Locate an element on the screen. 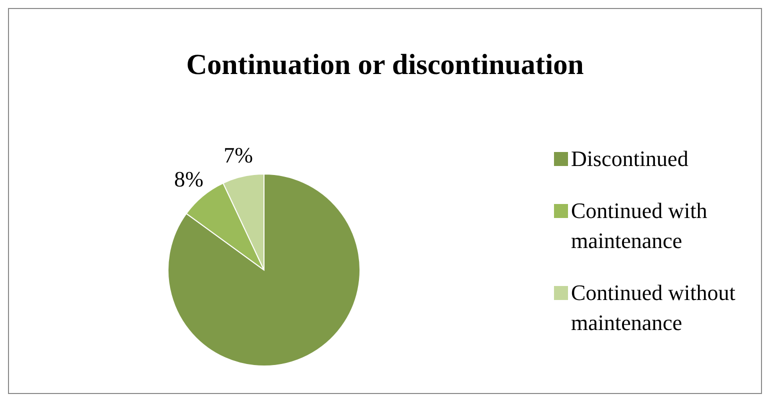  legend-label: Continued without maintenance is located at coordinates (653, 308).